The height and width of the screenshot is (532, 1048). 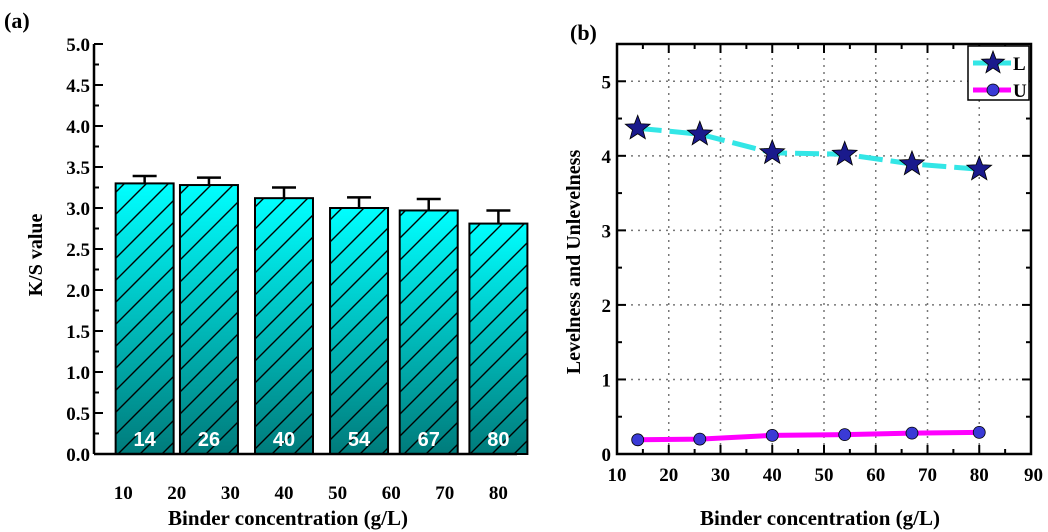 I want to click on panel-a-xlabel: Binder concentration (g/L), so click(x=288, y=518).